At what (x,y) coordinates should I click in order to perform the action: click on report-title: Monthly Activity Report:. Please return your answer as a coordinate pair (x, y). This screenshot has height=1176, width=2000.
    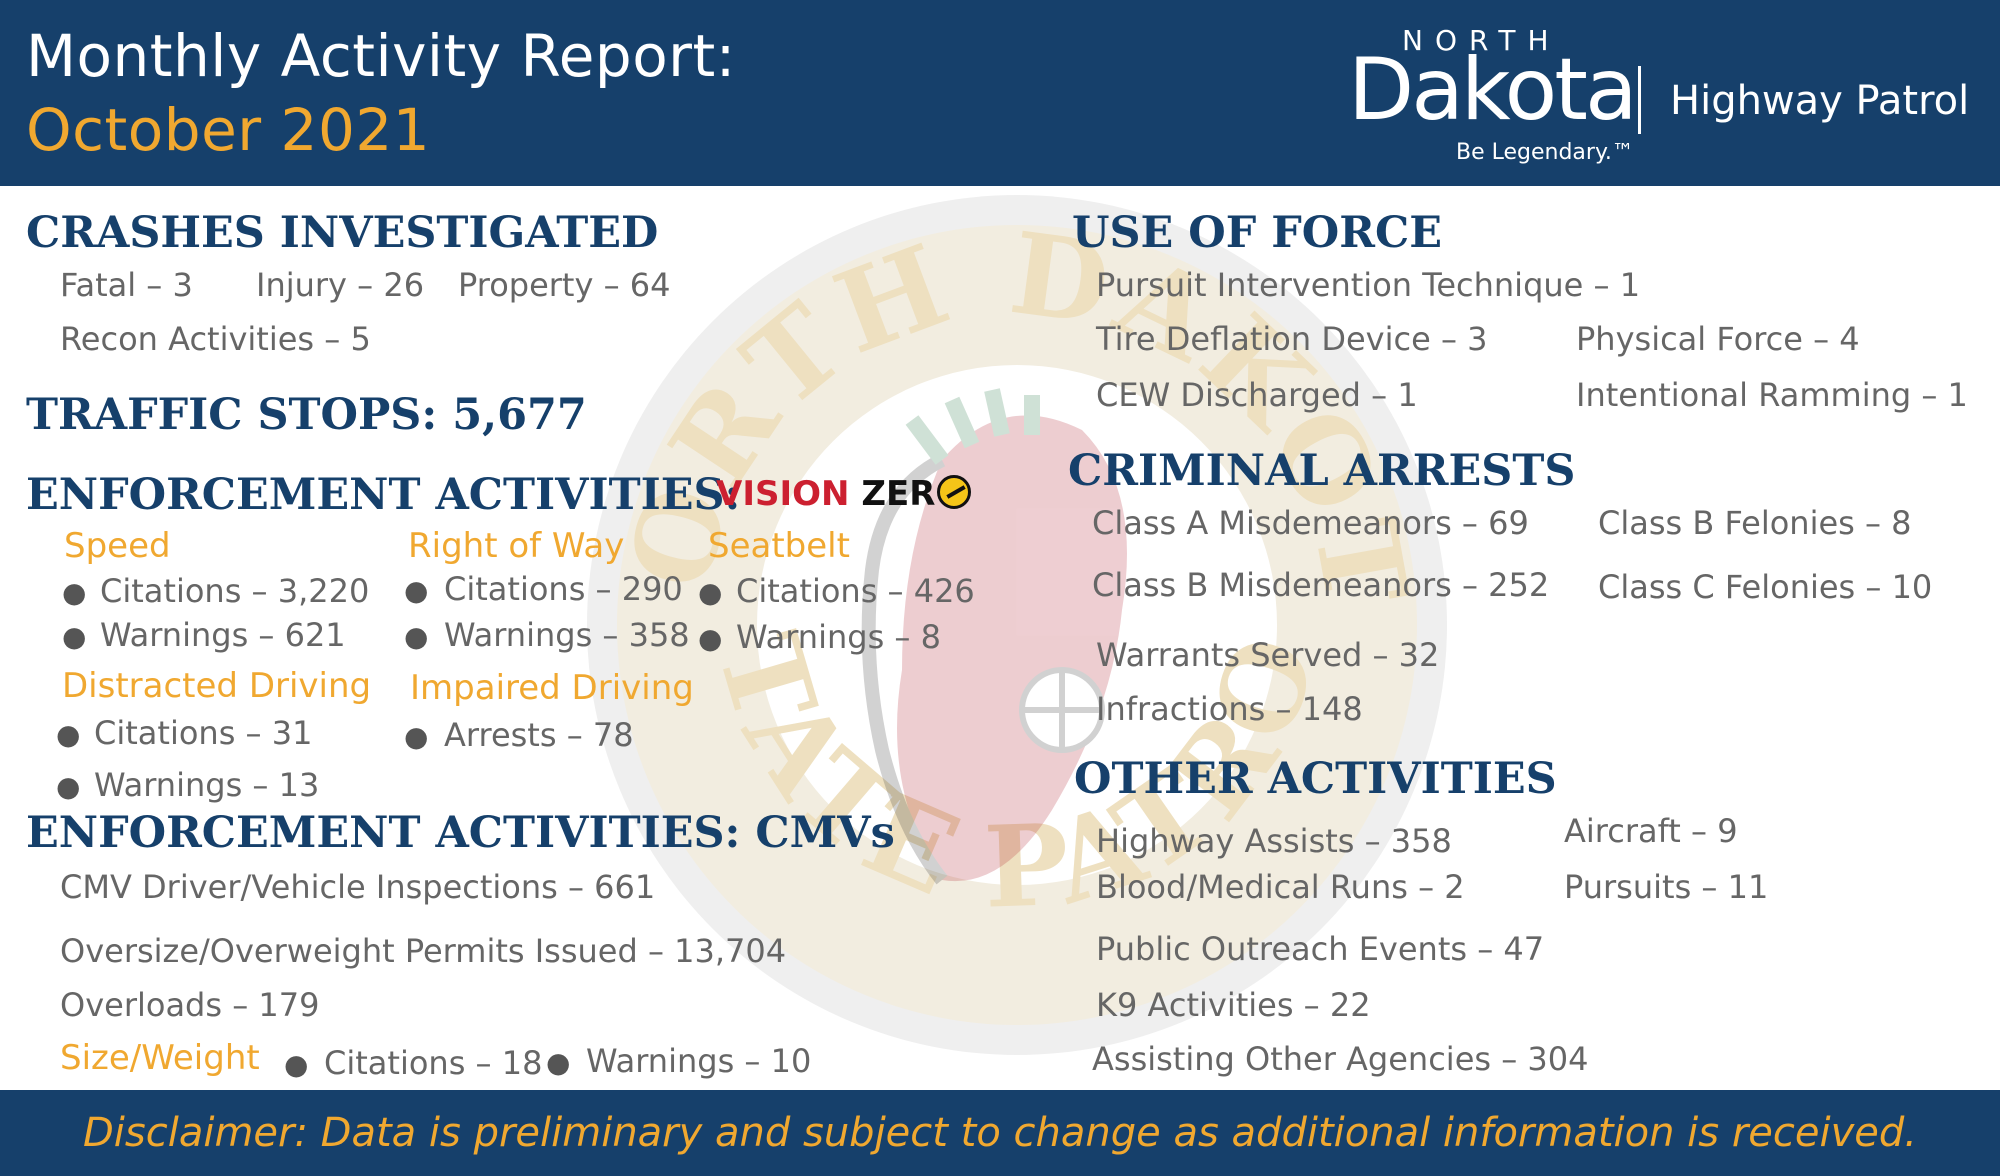
    Looking at the image, I should click on (381, 56).